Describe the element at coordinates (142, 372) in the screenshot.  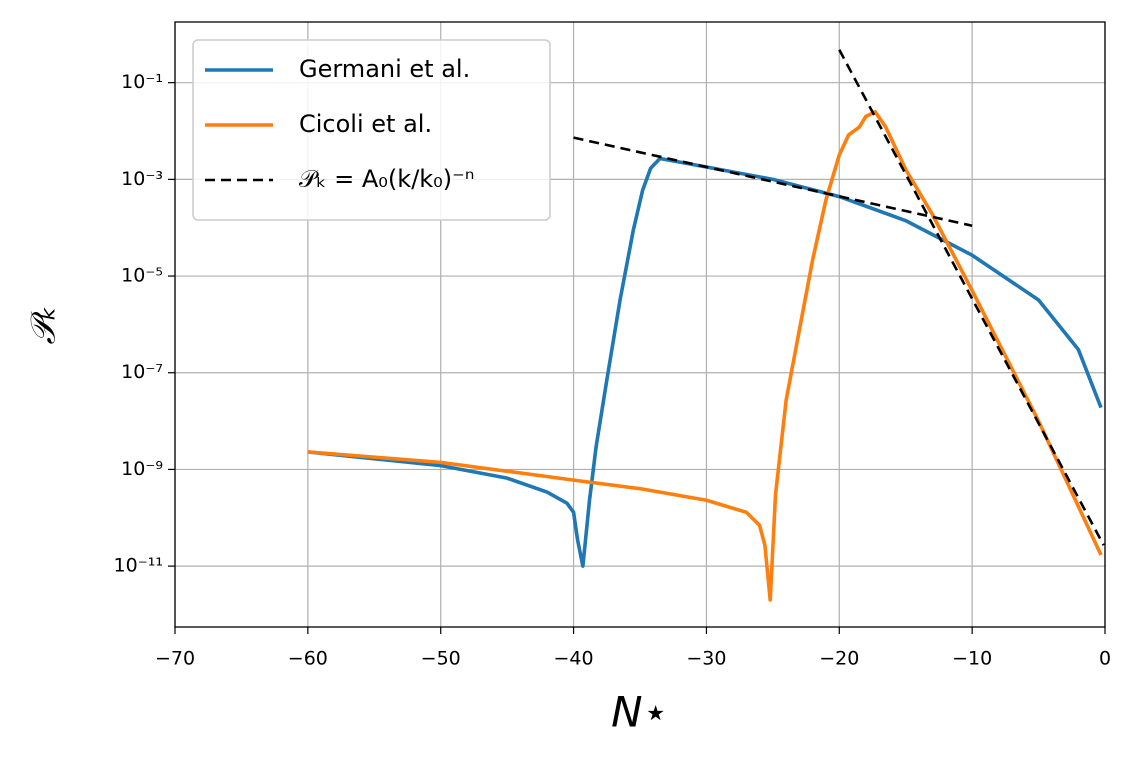
I see `y-tick-label: 10⁻⁷` at that location.